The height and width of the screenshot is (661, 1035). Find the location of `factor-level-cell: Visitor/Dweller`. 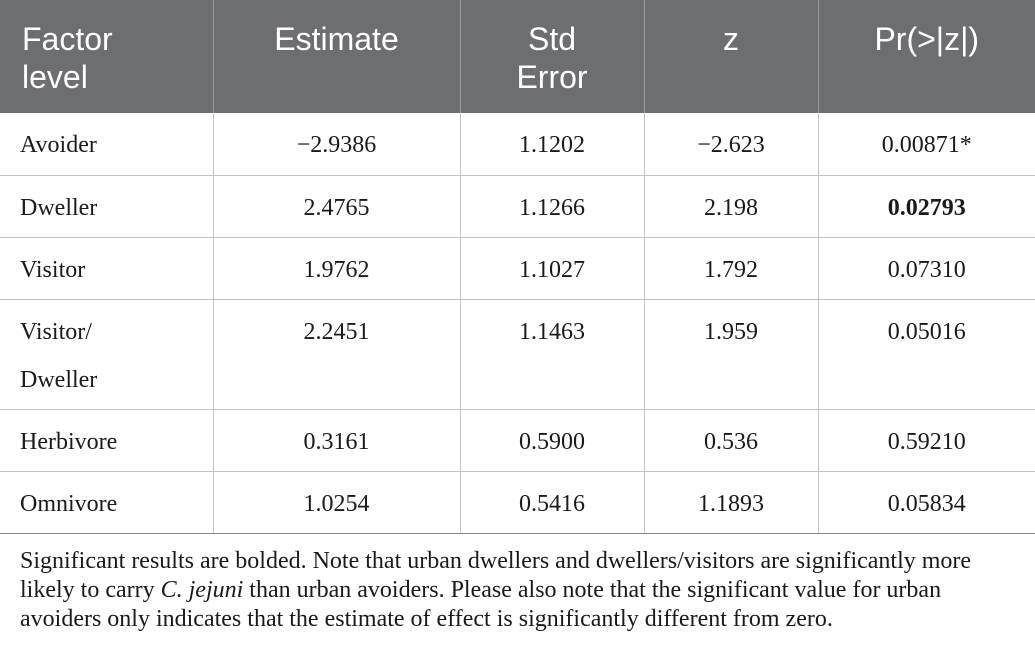

factor-level-cell: Visitor/Dweller is located at coordinates (107, 354).